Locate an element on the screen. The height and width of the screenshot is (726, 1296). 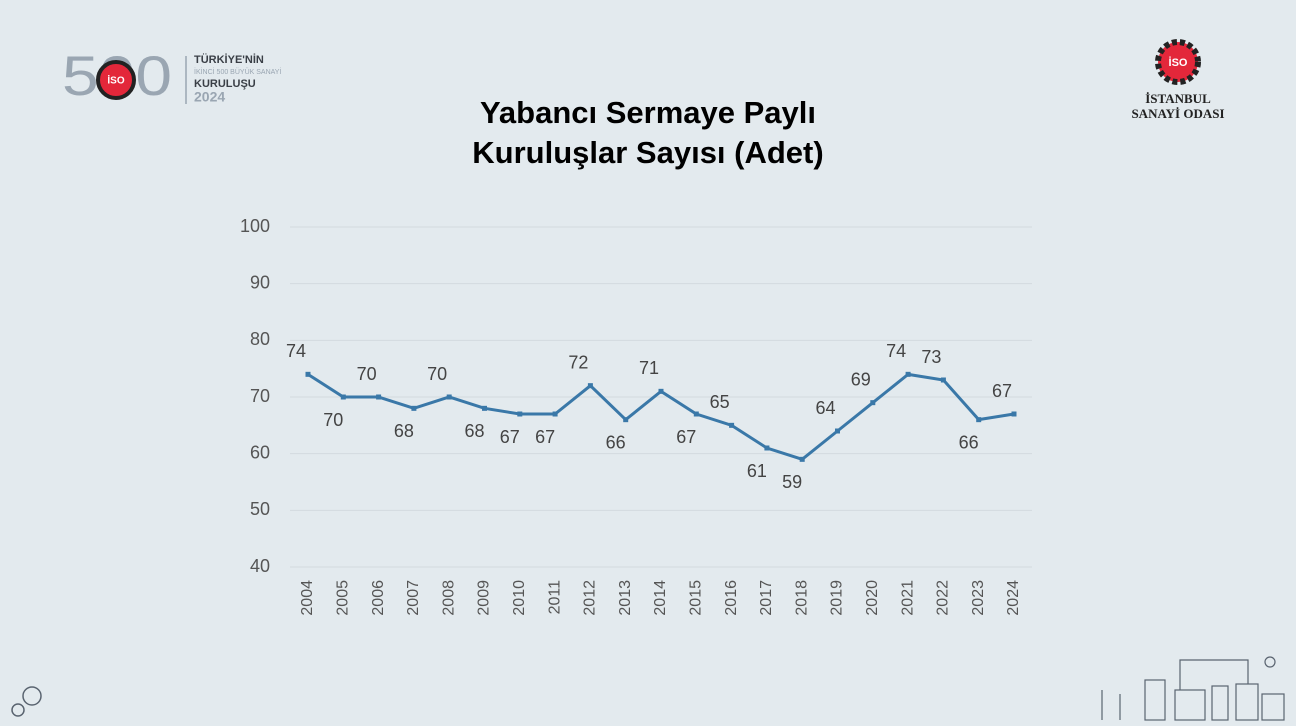
data-label: 69 is located at coordinates (861, 379).